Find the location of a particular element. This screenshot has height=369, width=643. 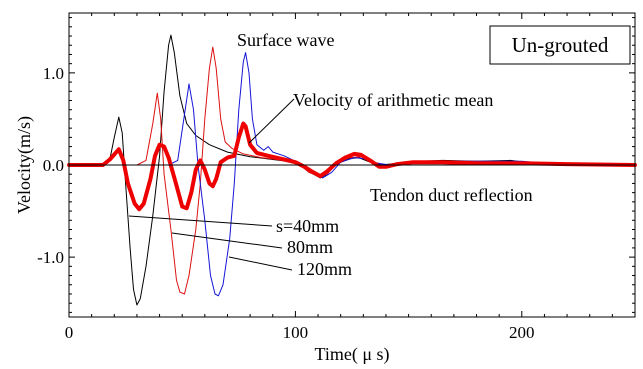

x-tick-label: 100 is located at coordinates (296, 332).